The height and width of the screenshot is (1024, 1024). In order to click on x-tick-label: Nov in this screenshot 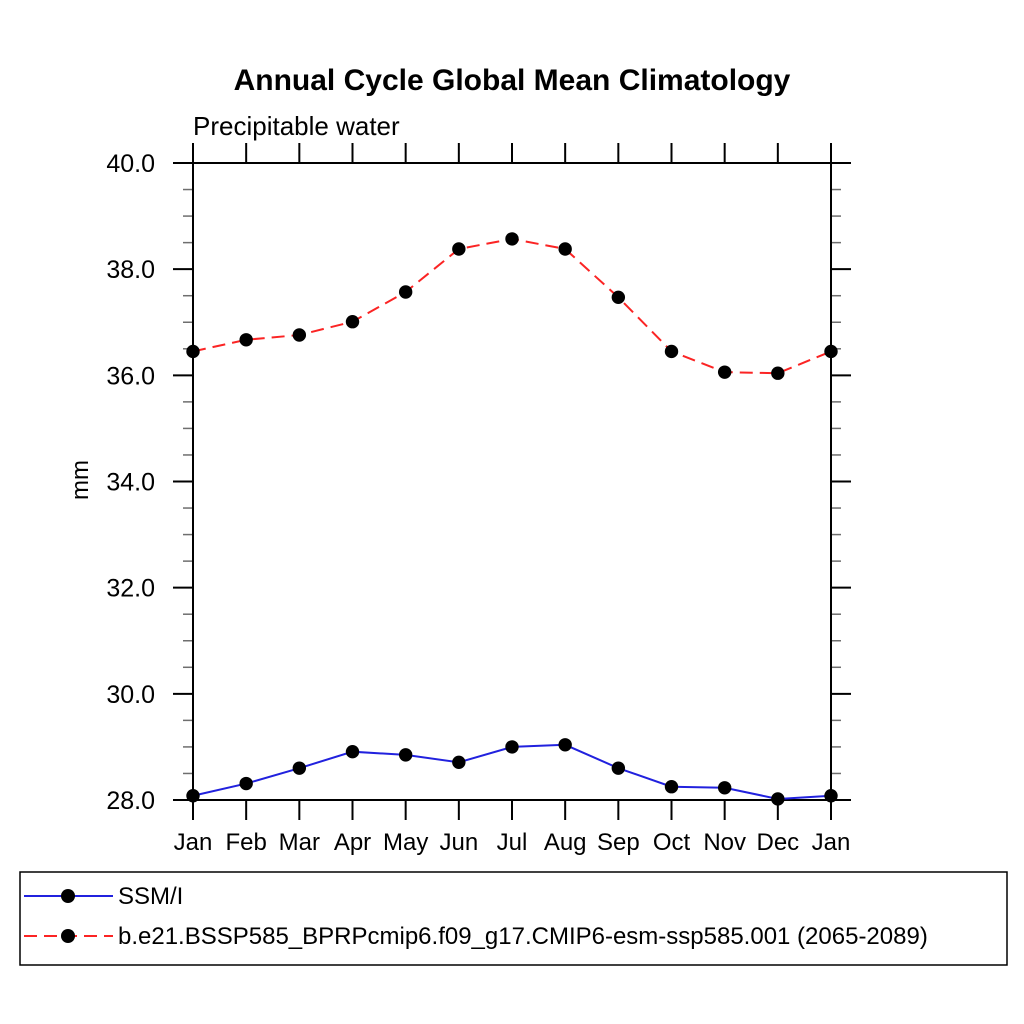, I will do `click(724, 842)`.